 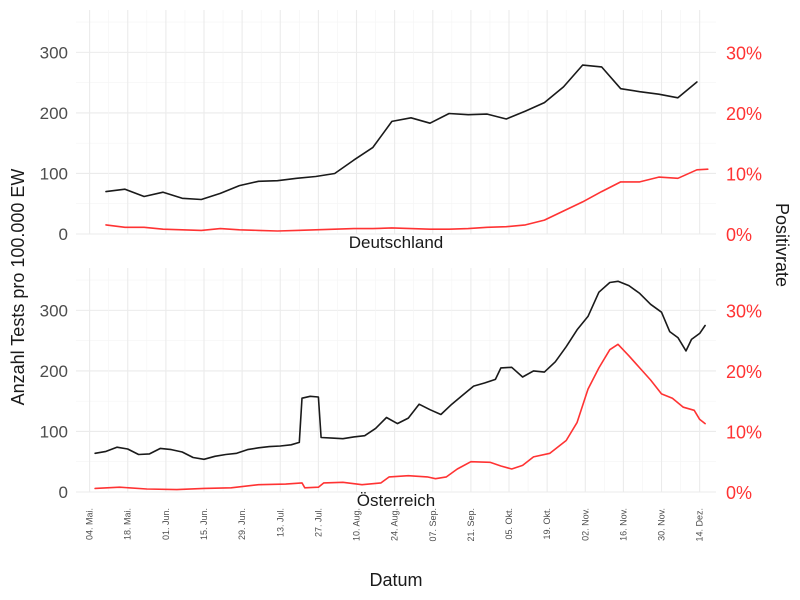 What do you see at coordinates (700, 525) in the screenshot?
I see `x-tick-label: 14. Dez.` at bounding box center [700, 525].